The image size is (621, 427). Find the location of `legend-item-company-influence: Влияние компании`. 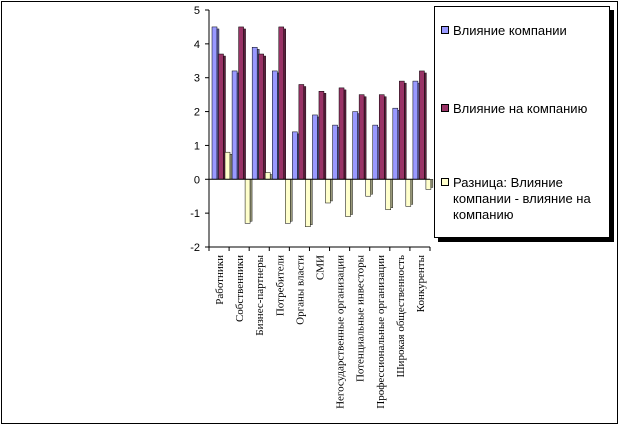

legend-item-company-influence: Влияние компании is located at coordinates (525, 31).